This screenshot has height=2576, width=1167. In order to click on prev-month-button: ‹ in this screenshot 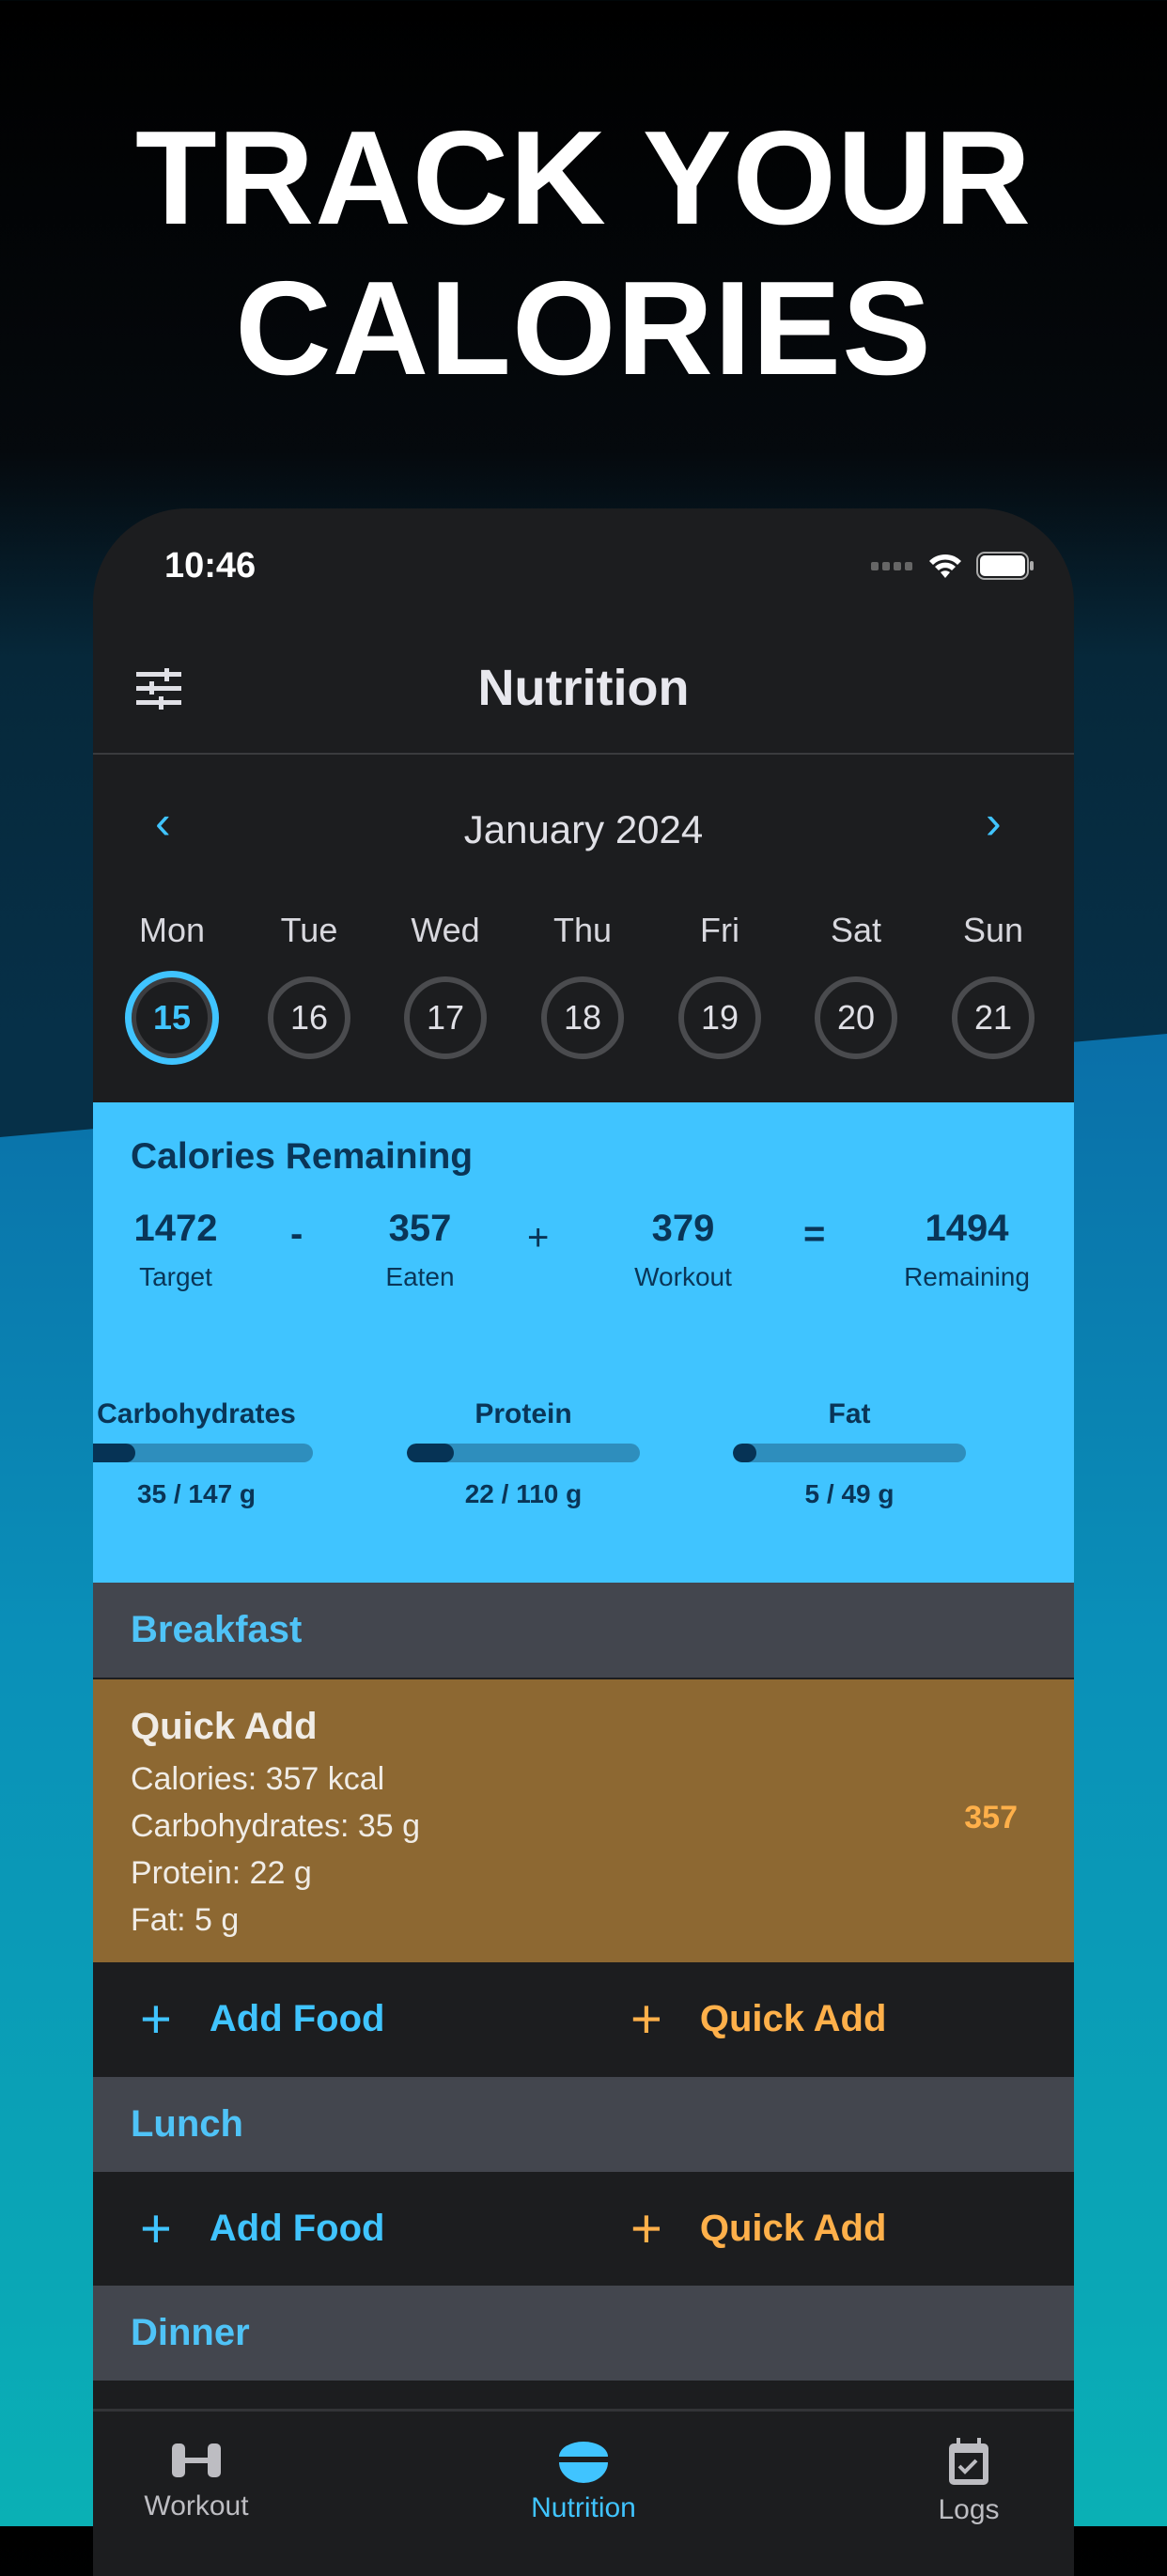, I will do `click(163, 823)`.